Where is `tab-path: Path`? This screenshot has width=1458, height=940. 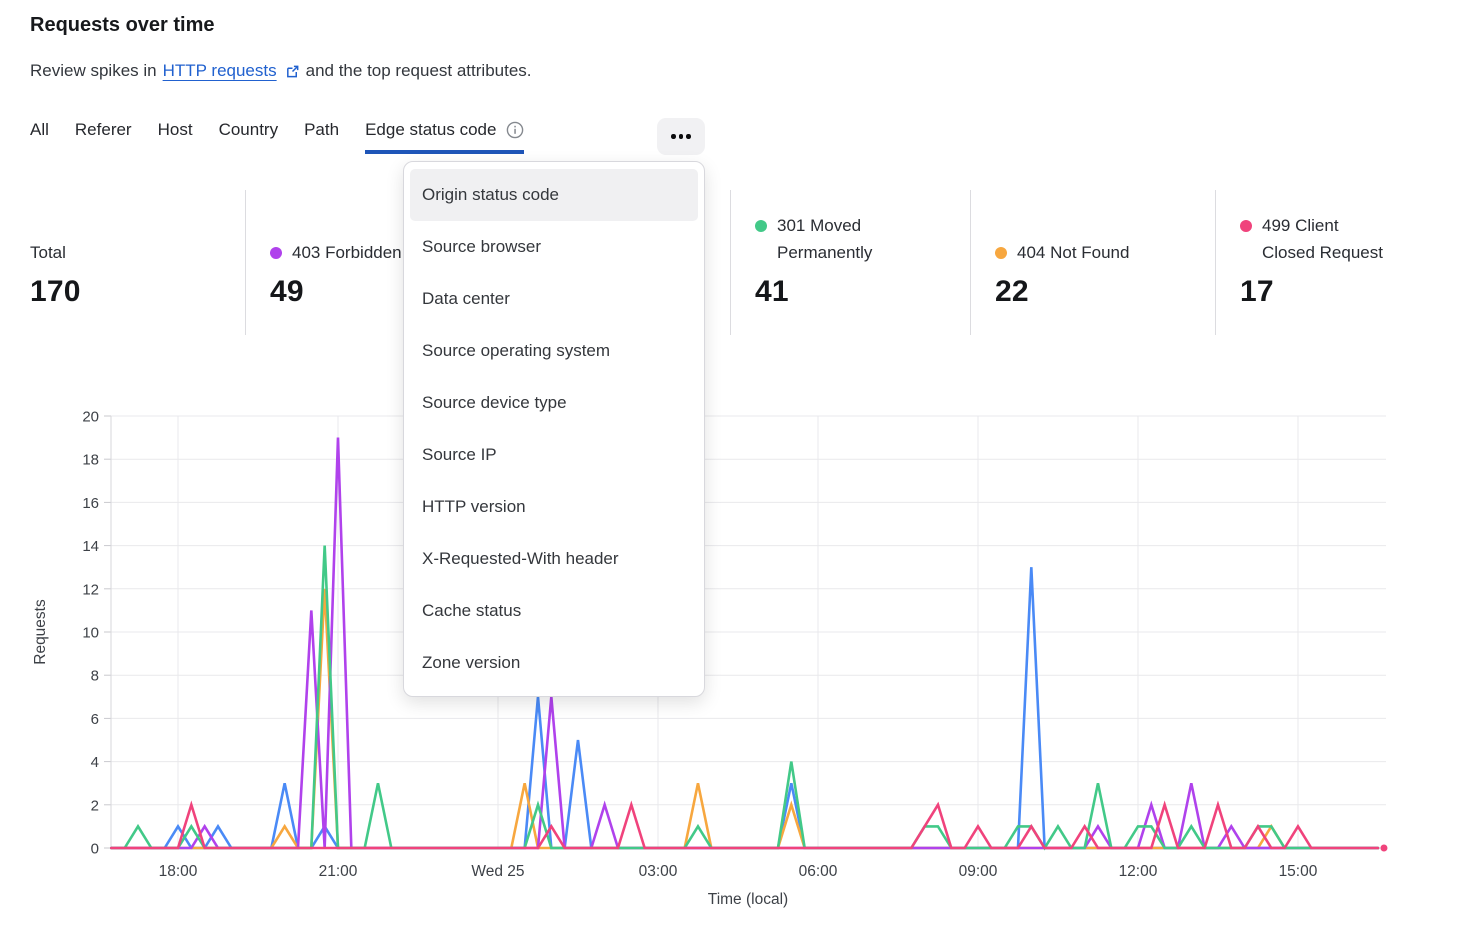
tab-path: Path is located at coordinates (322, 129).